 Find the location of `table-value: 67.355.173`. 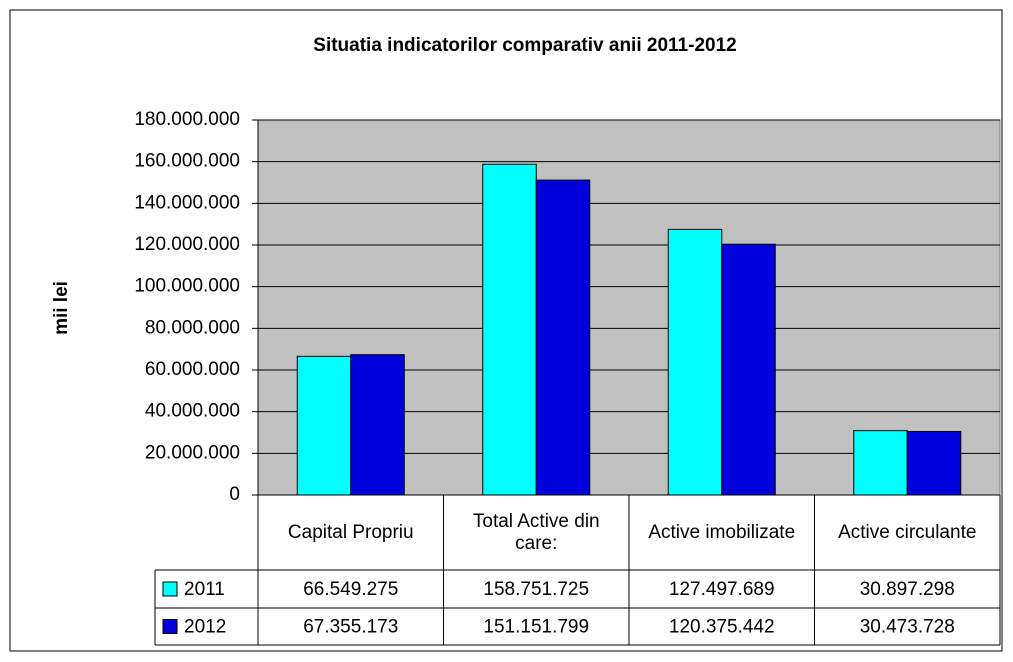

table-value: 67.355.173 is located at coordinates (350, 627).